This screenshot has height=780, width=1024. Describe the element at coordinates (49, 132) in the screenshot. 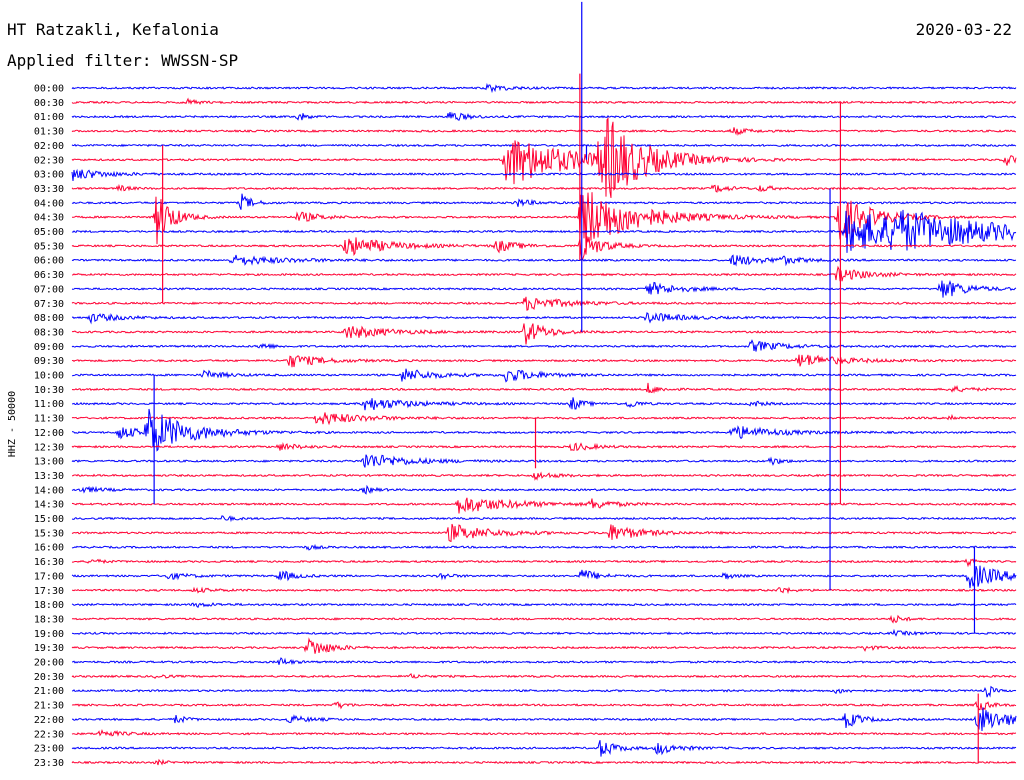

I see `time-label: 01:30` at that location.